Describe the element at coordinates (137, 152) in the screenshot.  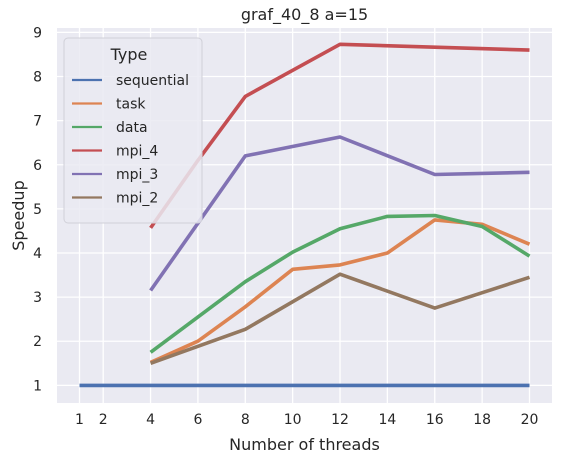
I see `legend-label-mpi_4: mpi_4` at that location.